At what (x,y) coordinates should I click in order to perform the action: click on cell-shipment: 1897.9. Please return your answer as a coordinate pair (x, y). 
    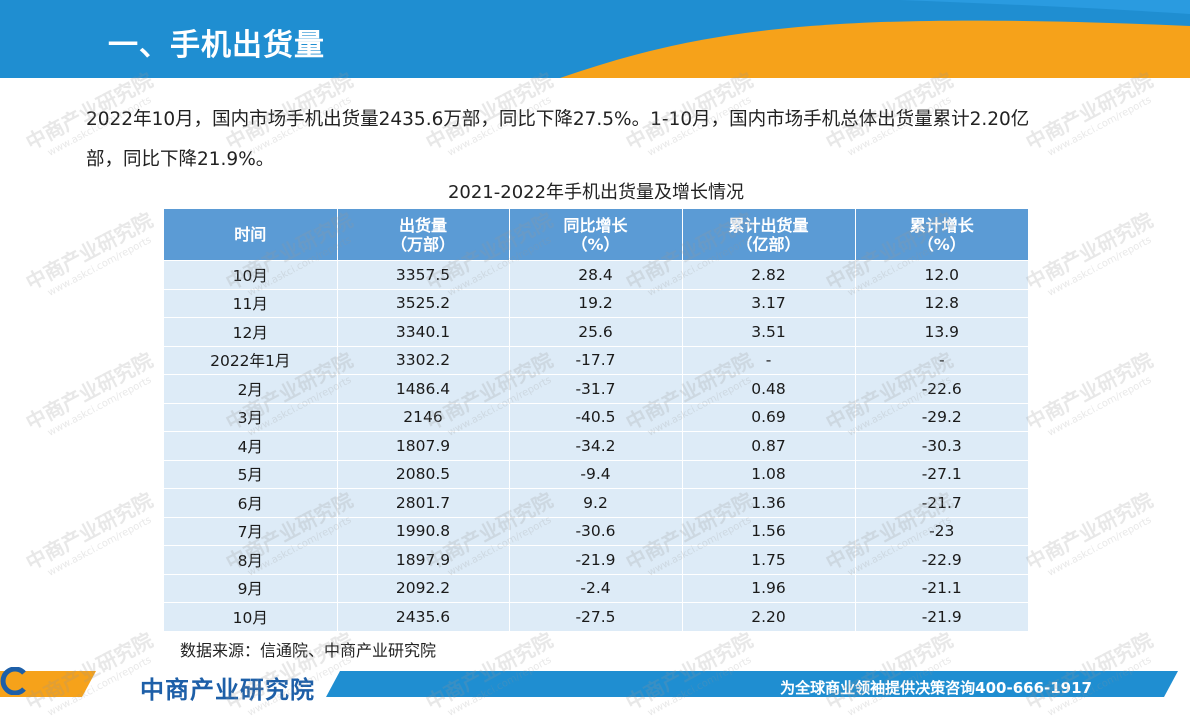
    Looking at the image, I should click on (423, 559).